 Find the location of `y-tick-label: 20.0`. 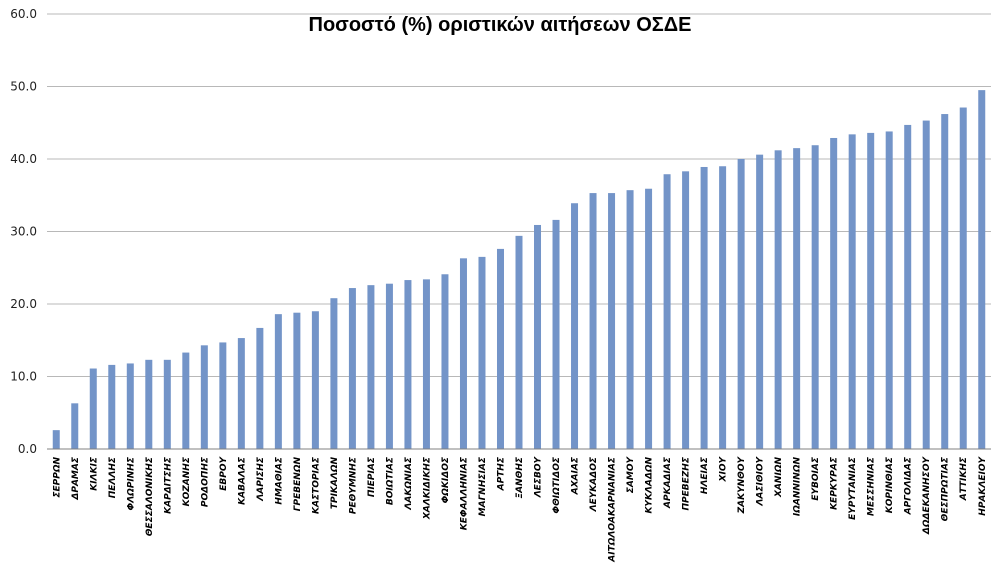

y-tick-label: 20.0 is located at coordinates (23, 304).